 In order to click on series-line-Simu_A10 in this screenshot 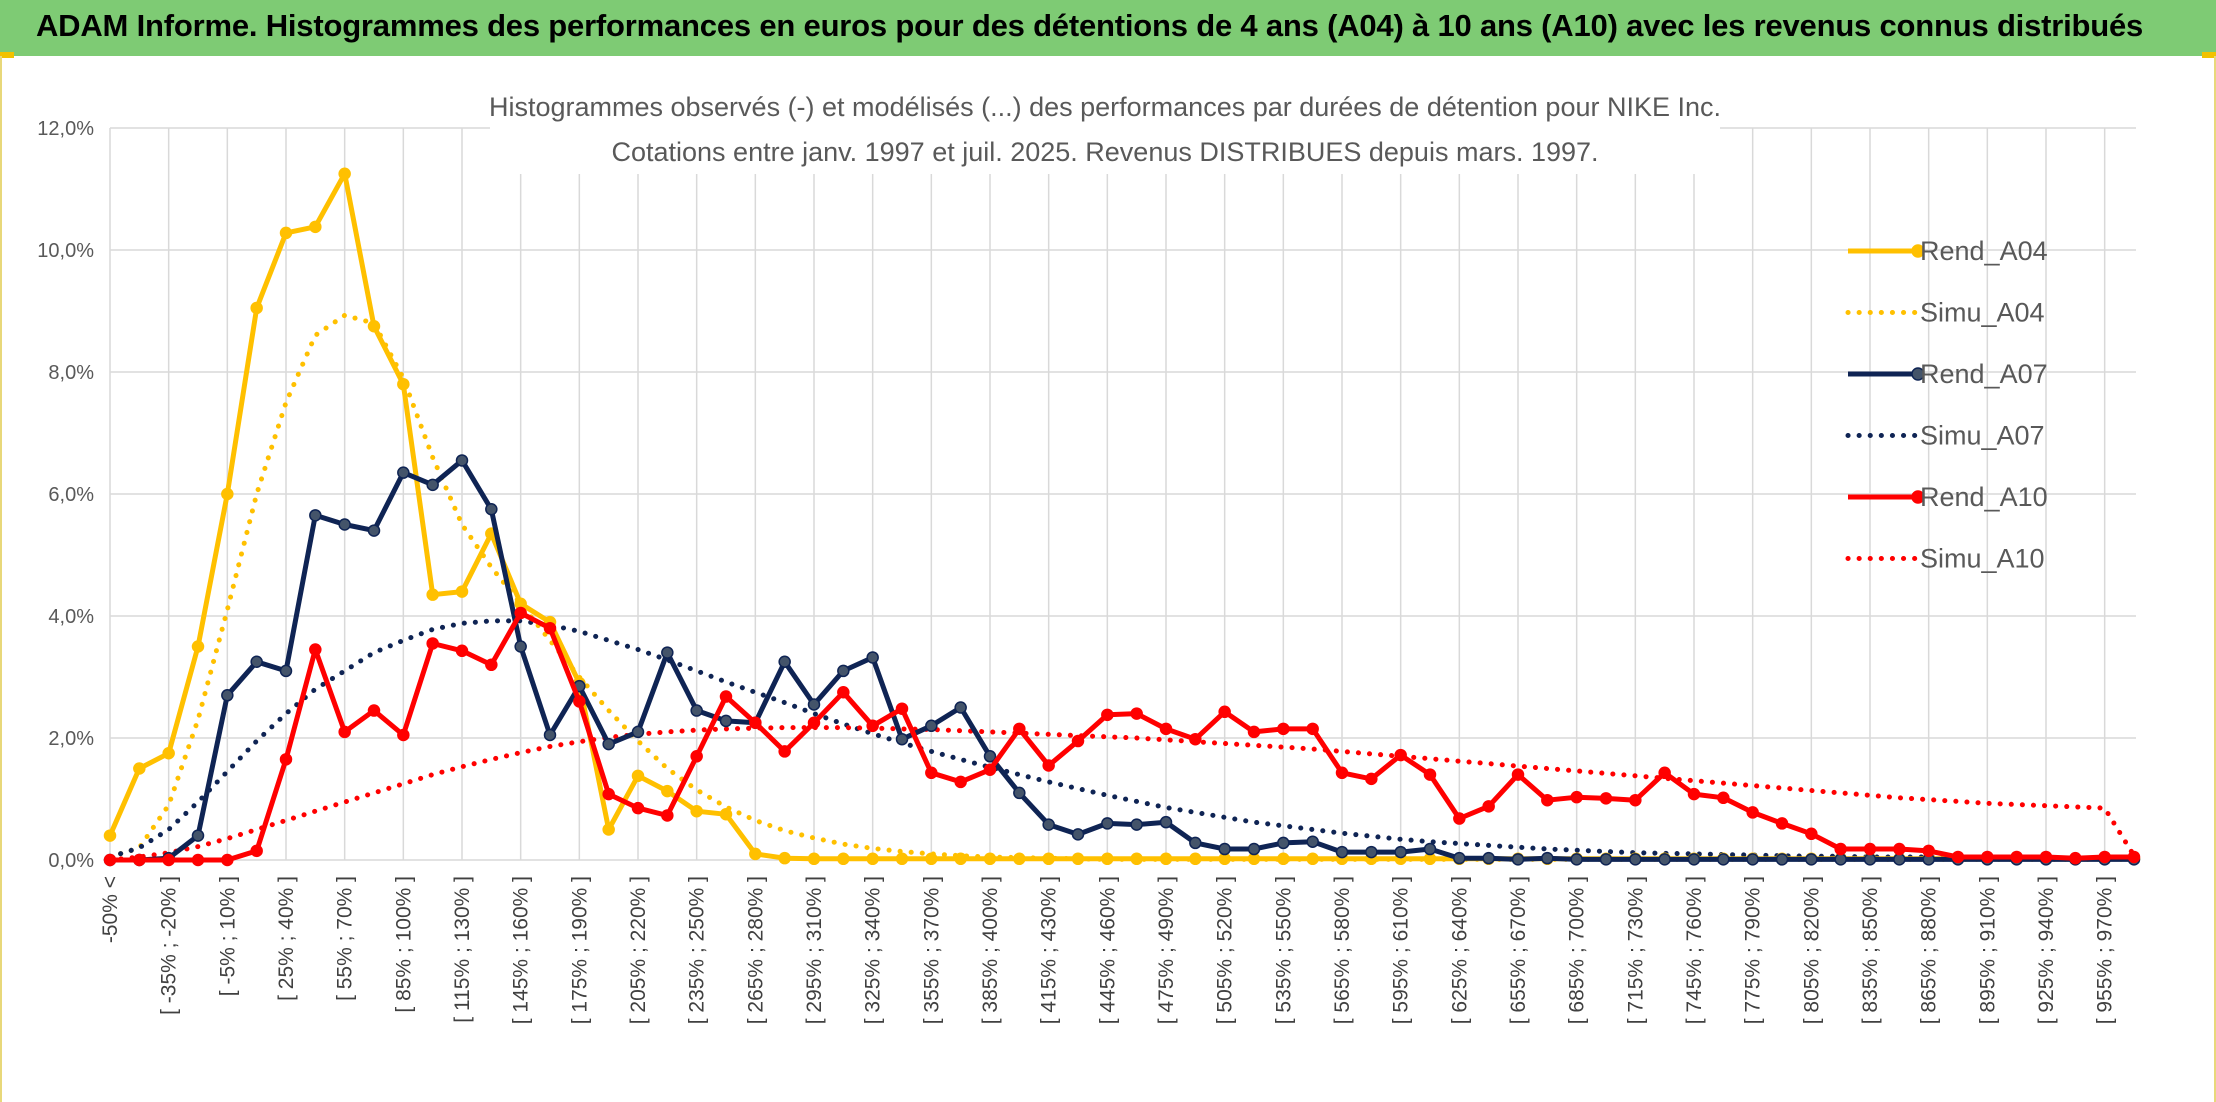, I will do `click(1122, 794)`.